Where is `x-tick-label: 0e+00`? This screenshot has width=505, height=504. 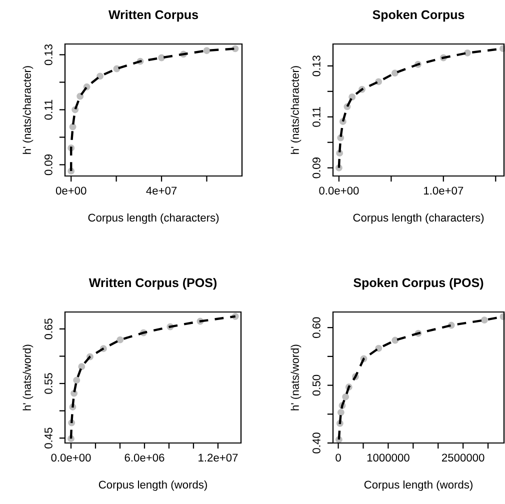 x-tick-label: 0e+00 is located at coordinates (71, 190).